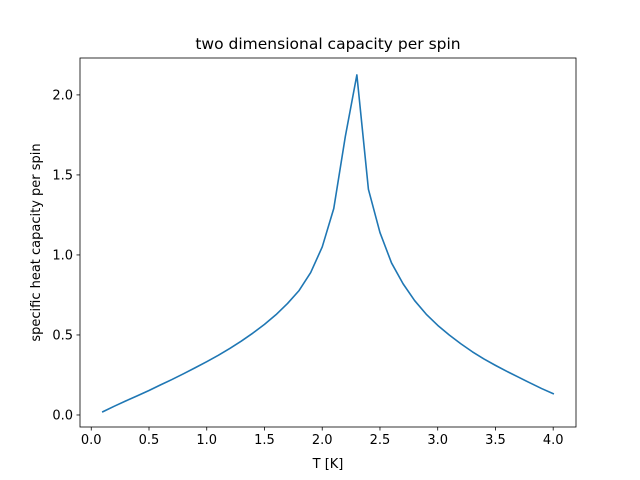 The image size is (640, 480). I want to click on x-tick-label: 3.5, so click(495, 440).